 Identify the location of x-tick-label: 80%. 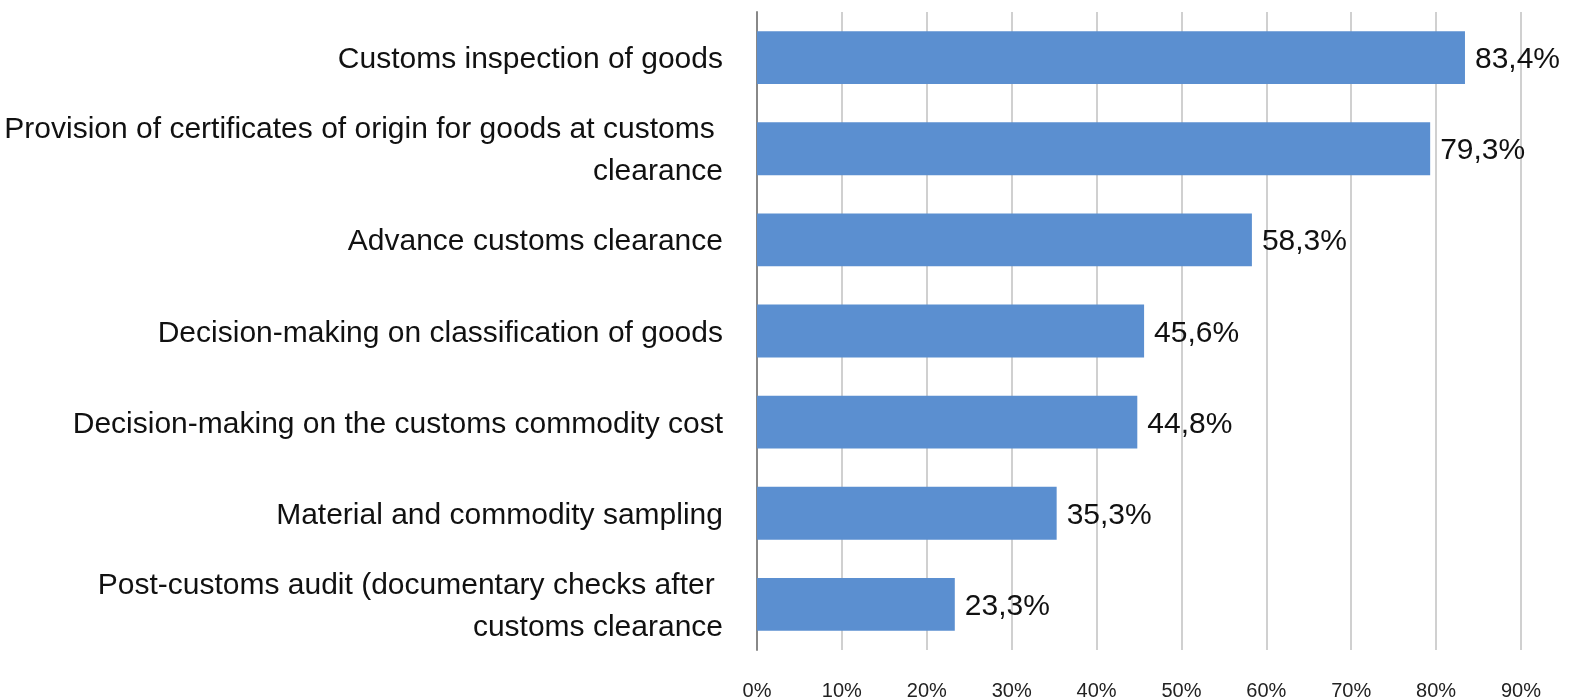
(1436, 689).